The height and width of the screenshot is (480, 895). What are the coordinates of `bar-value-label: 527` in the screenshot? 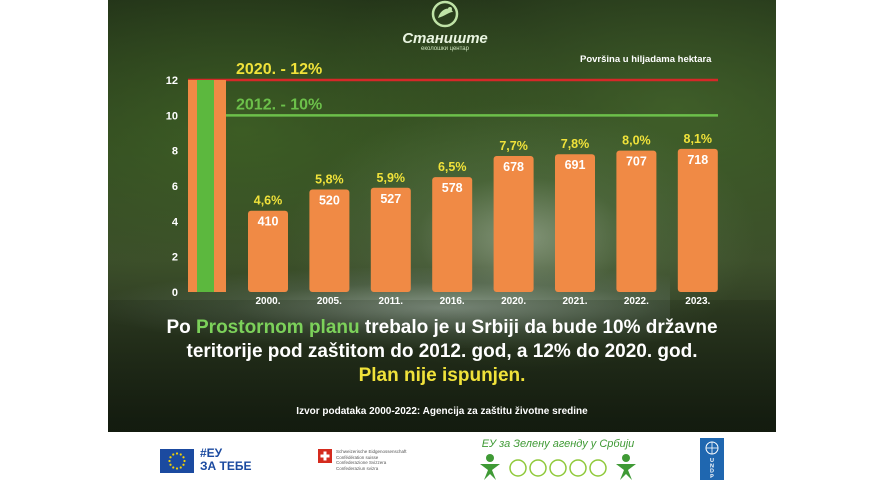 It's located at (390, 199).